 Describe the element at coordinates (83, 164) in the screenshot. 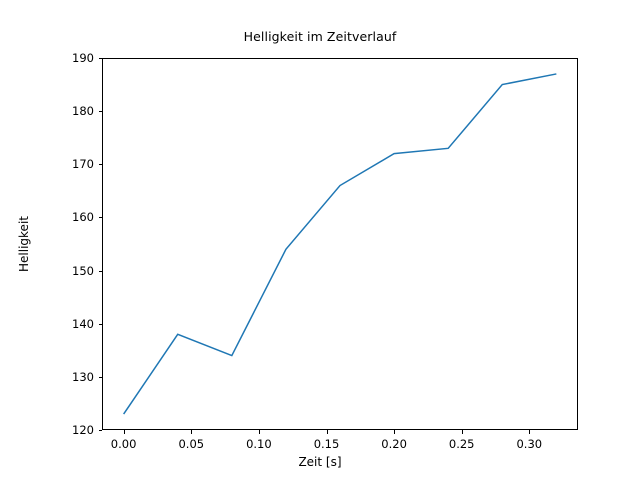

I see `y-tick-label: 170` at that location.